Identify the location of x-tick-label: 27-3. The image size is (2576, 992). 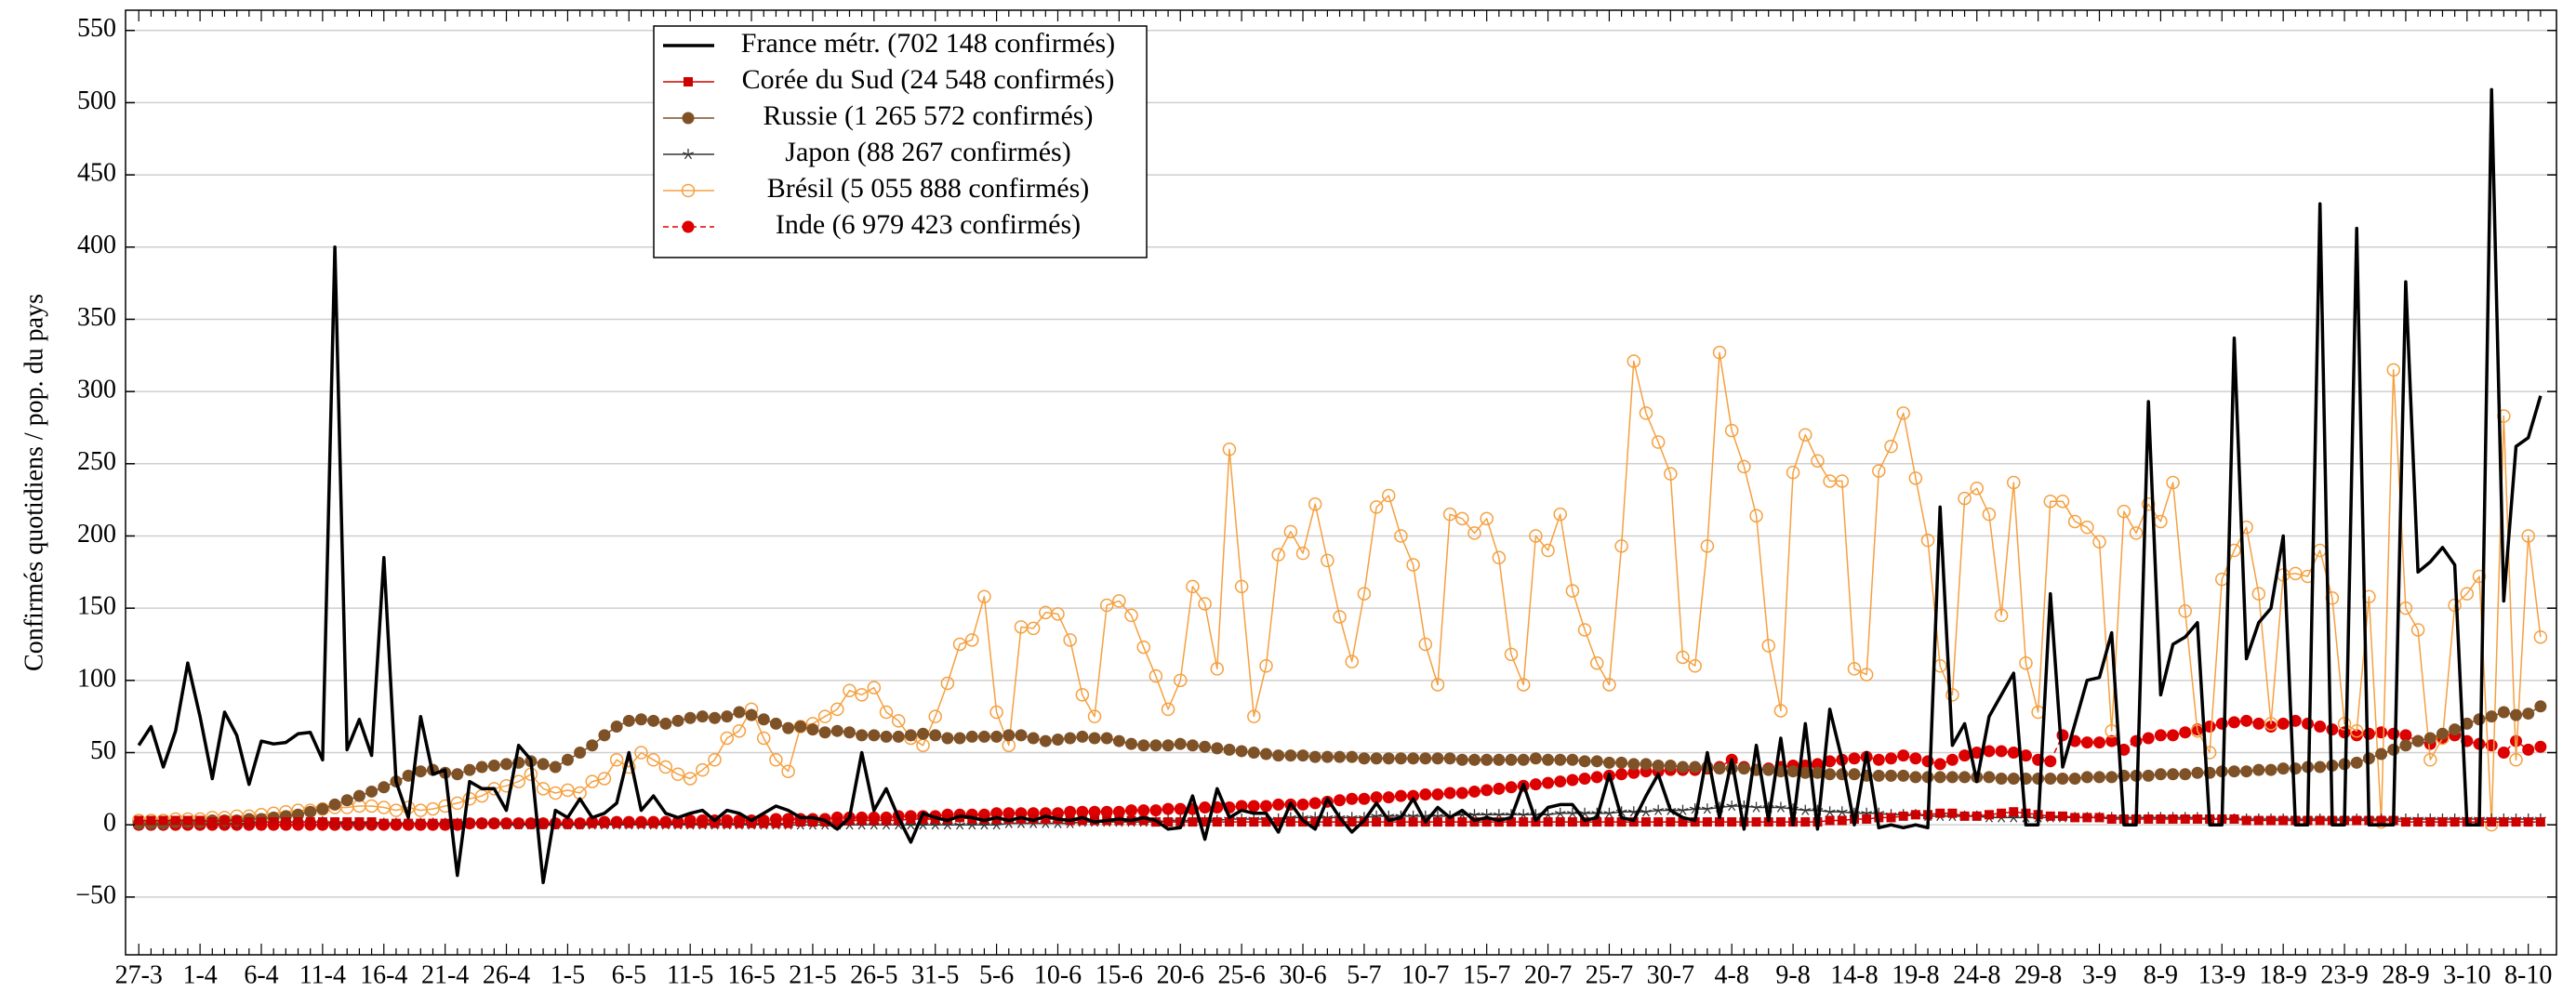
(139, 975).